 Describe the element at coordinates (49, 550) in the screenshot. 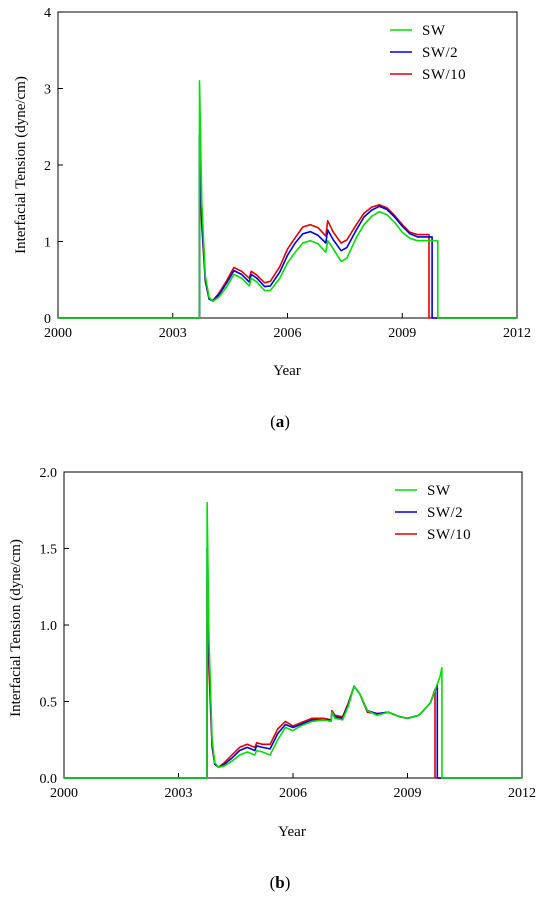

I see `y-tick-label: 1.5` at that location.